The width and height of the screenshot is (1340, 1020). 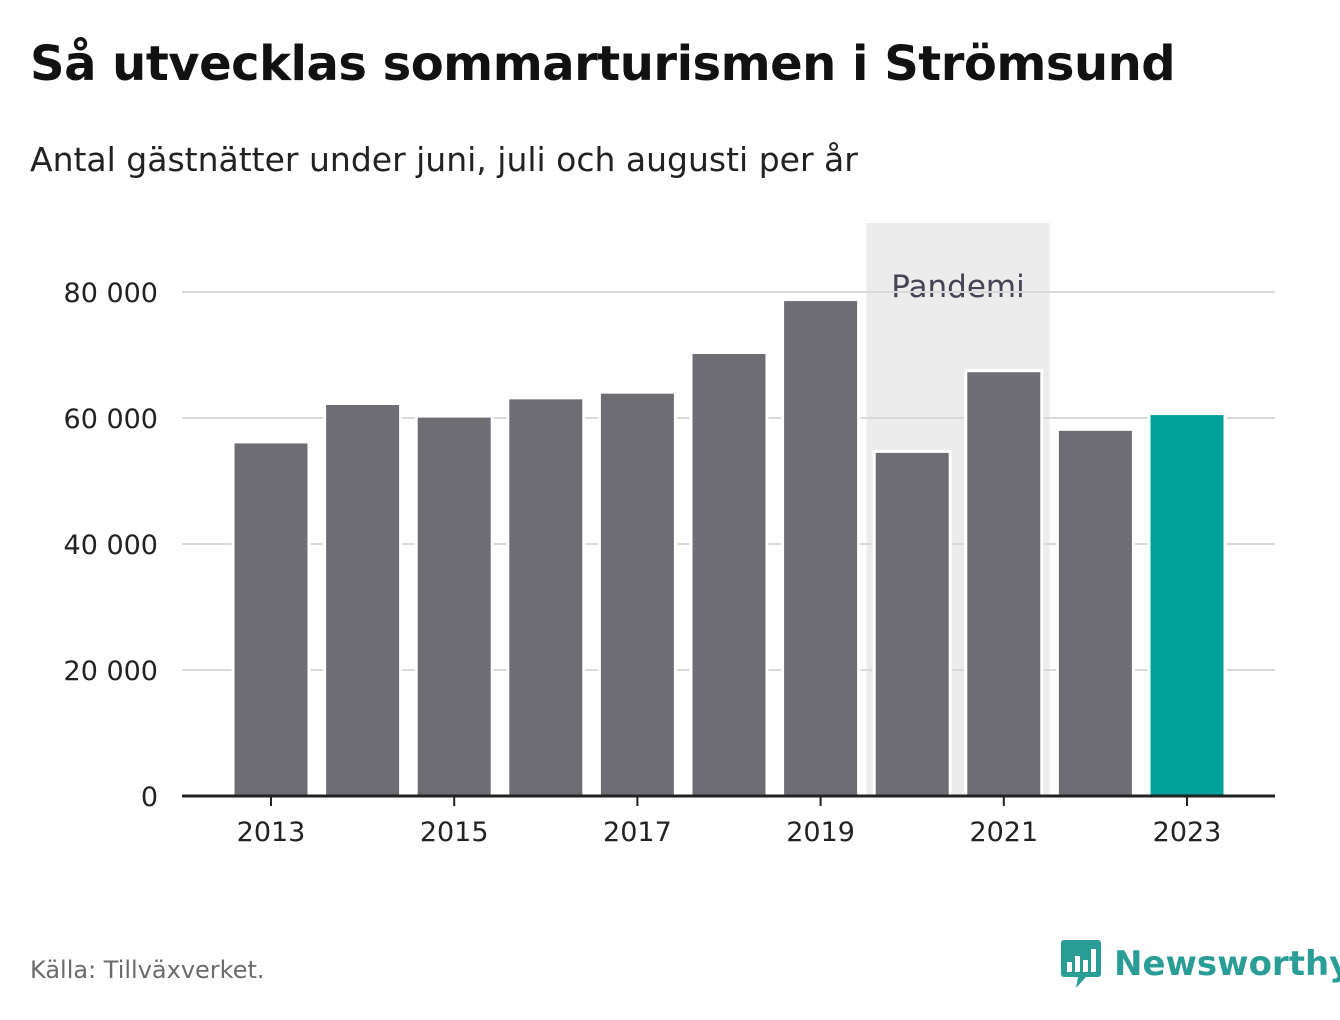 What do you see at coordinates (271, 619) in the screenshot?
I see `bar-2013` at bounding box center [271, 619].